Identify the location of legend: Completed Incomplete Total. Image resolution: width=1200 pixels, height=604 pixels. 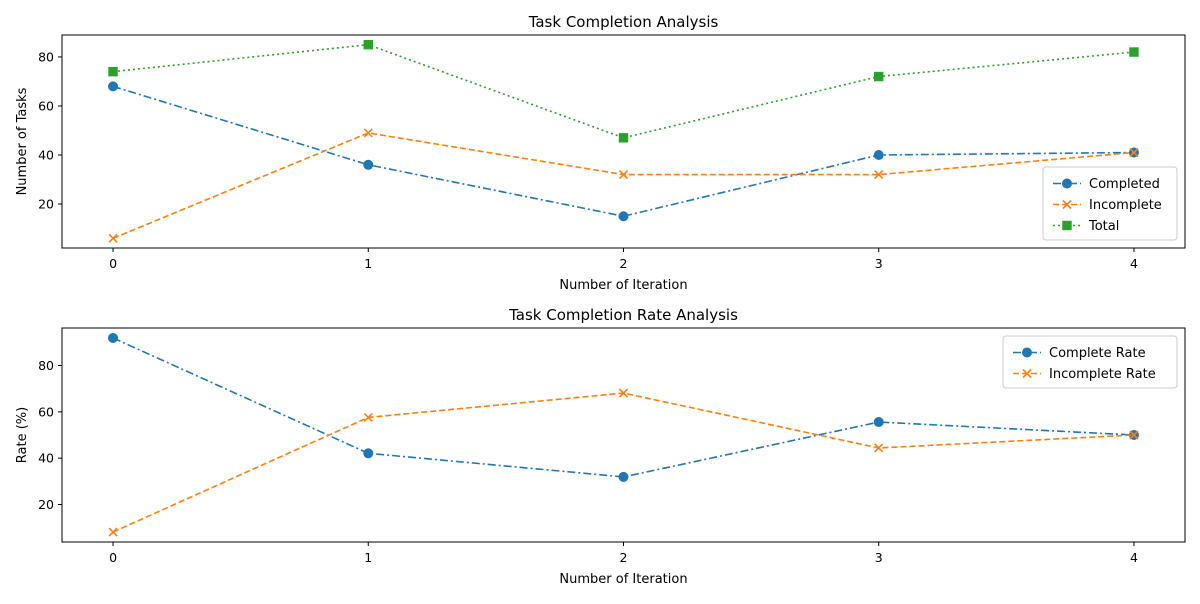
(1110, 203).